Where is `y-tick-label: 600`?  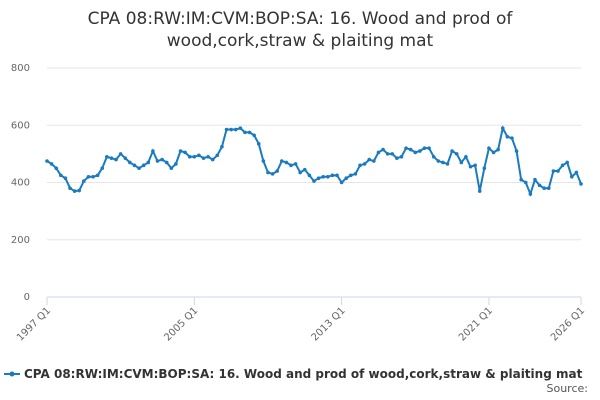
y-tick-label: 600 is located at coordinates (20, 125).